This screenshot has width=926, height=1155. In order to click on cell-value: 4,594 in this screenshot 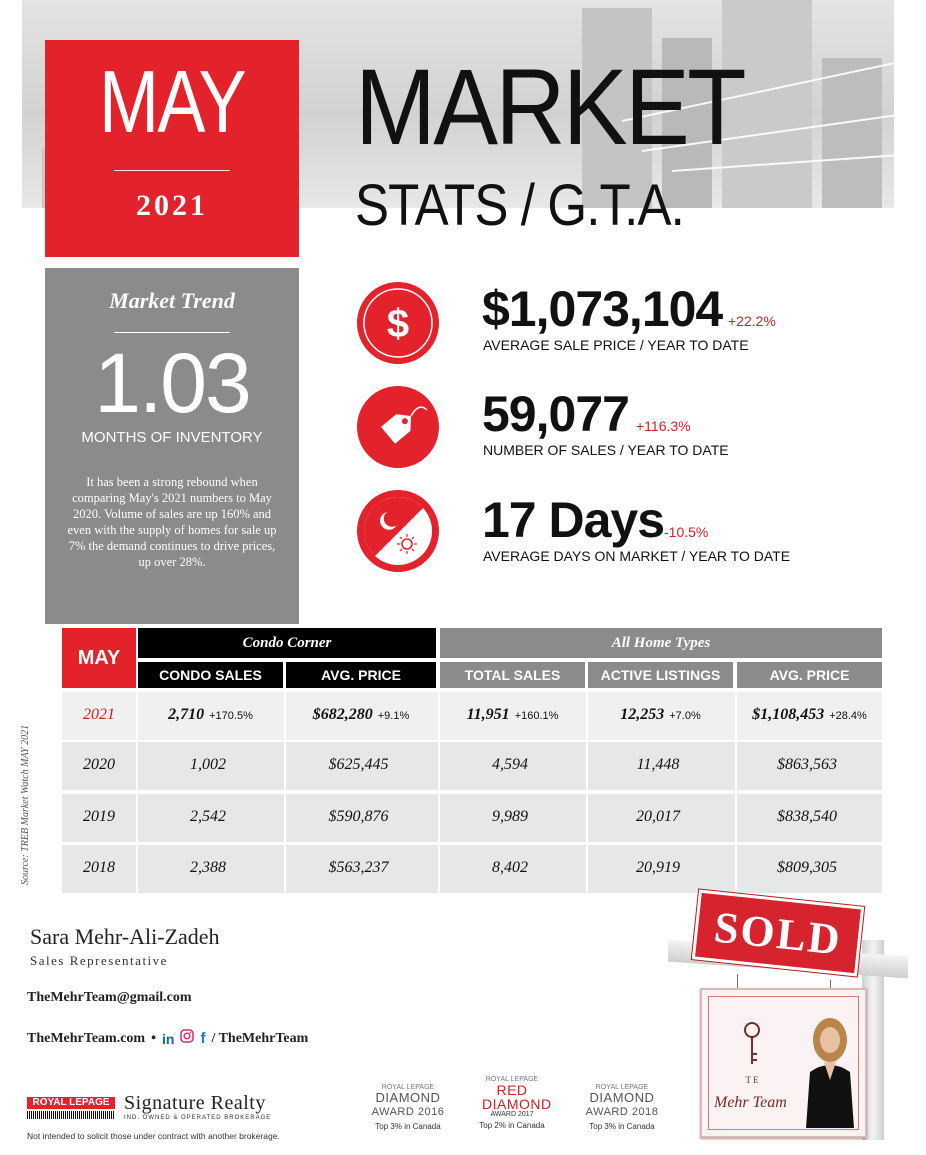, I will do `click(510, 764)`.